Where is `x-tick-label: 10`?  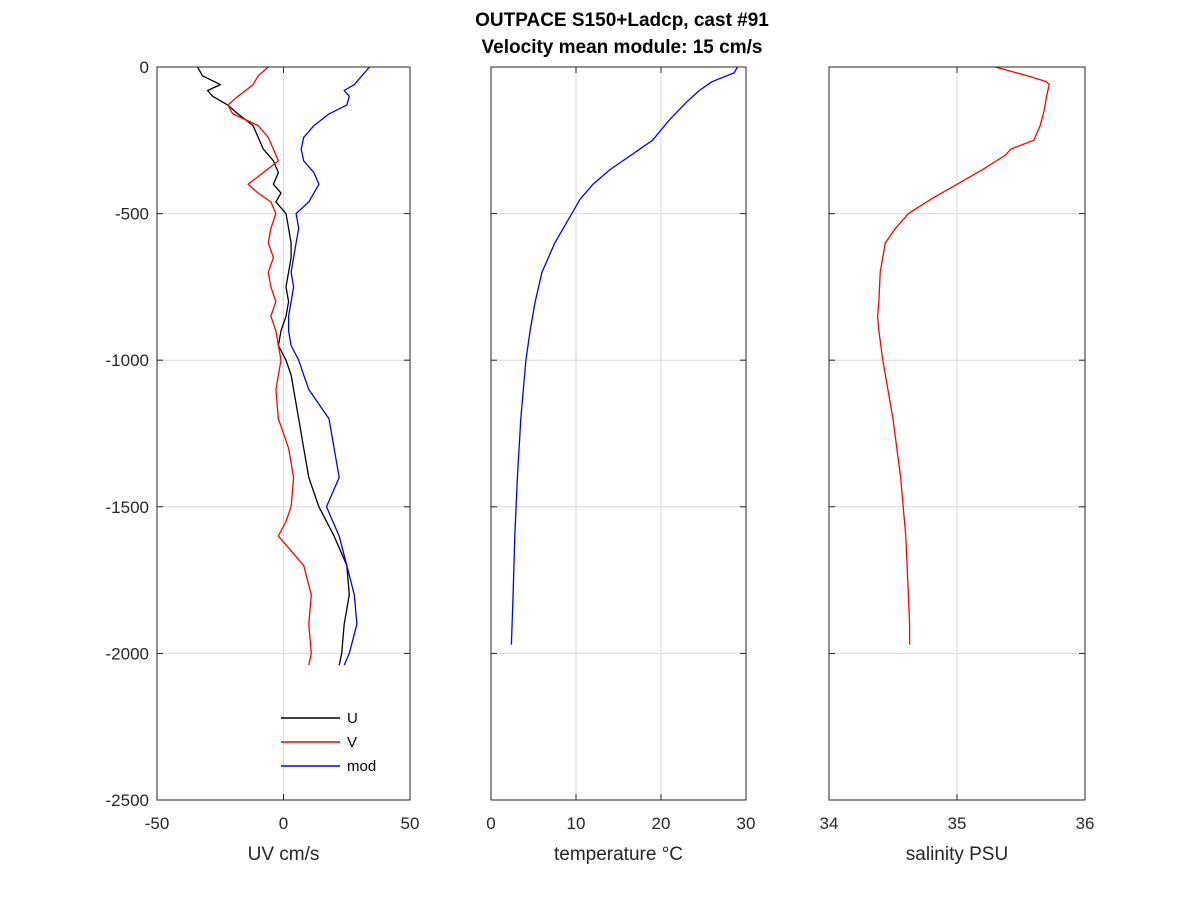
x-tick-label: 10 is located at coordinates (576, 823).